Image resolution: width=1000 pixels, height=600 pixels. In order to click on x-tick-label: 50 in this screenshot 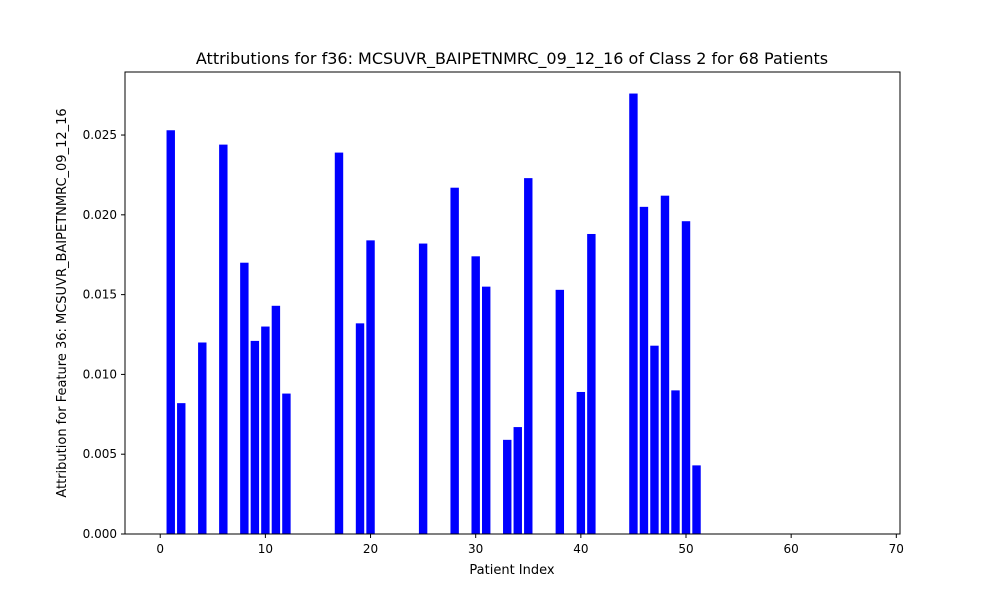, I will do `click(685, 549)`.